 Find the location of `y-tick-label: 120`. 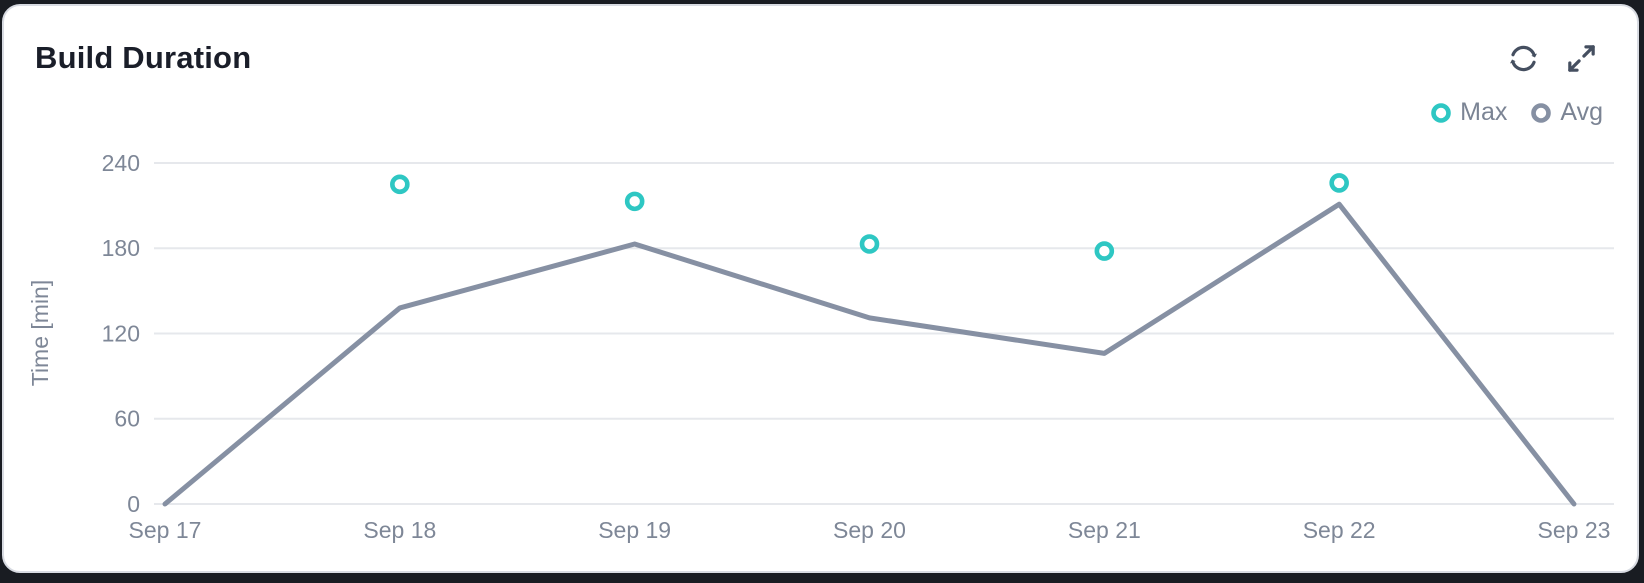

y-tick-label: 120 is located at coordinates (121, 333).